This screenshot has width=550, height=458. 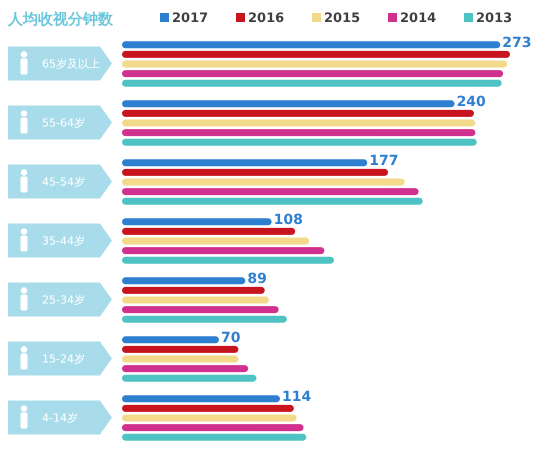 What do you see at coordinates (266, 18) in the screenshot?
I see `legend-label: 2016` at bounding box center [266, 18].